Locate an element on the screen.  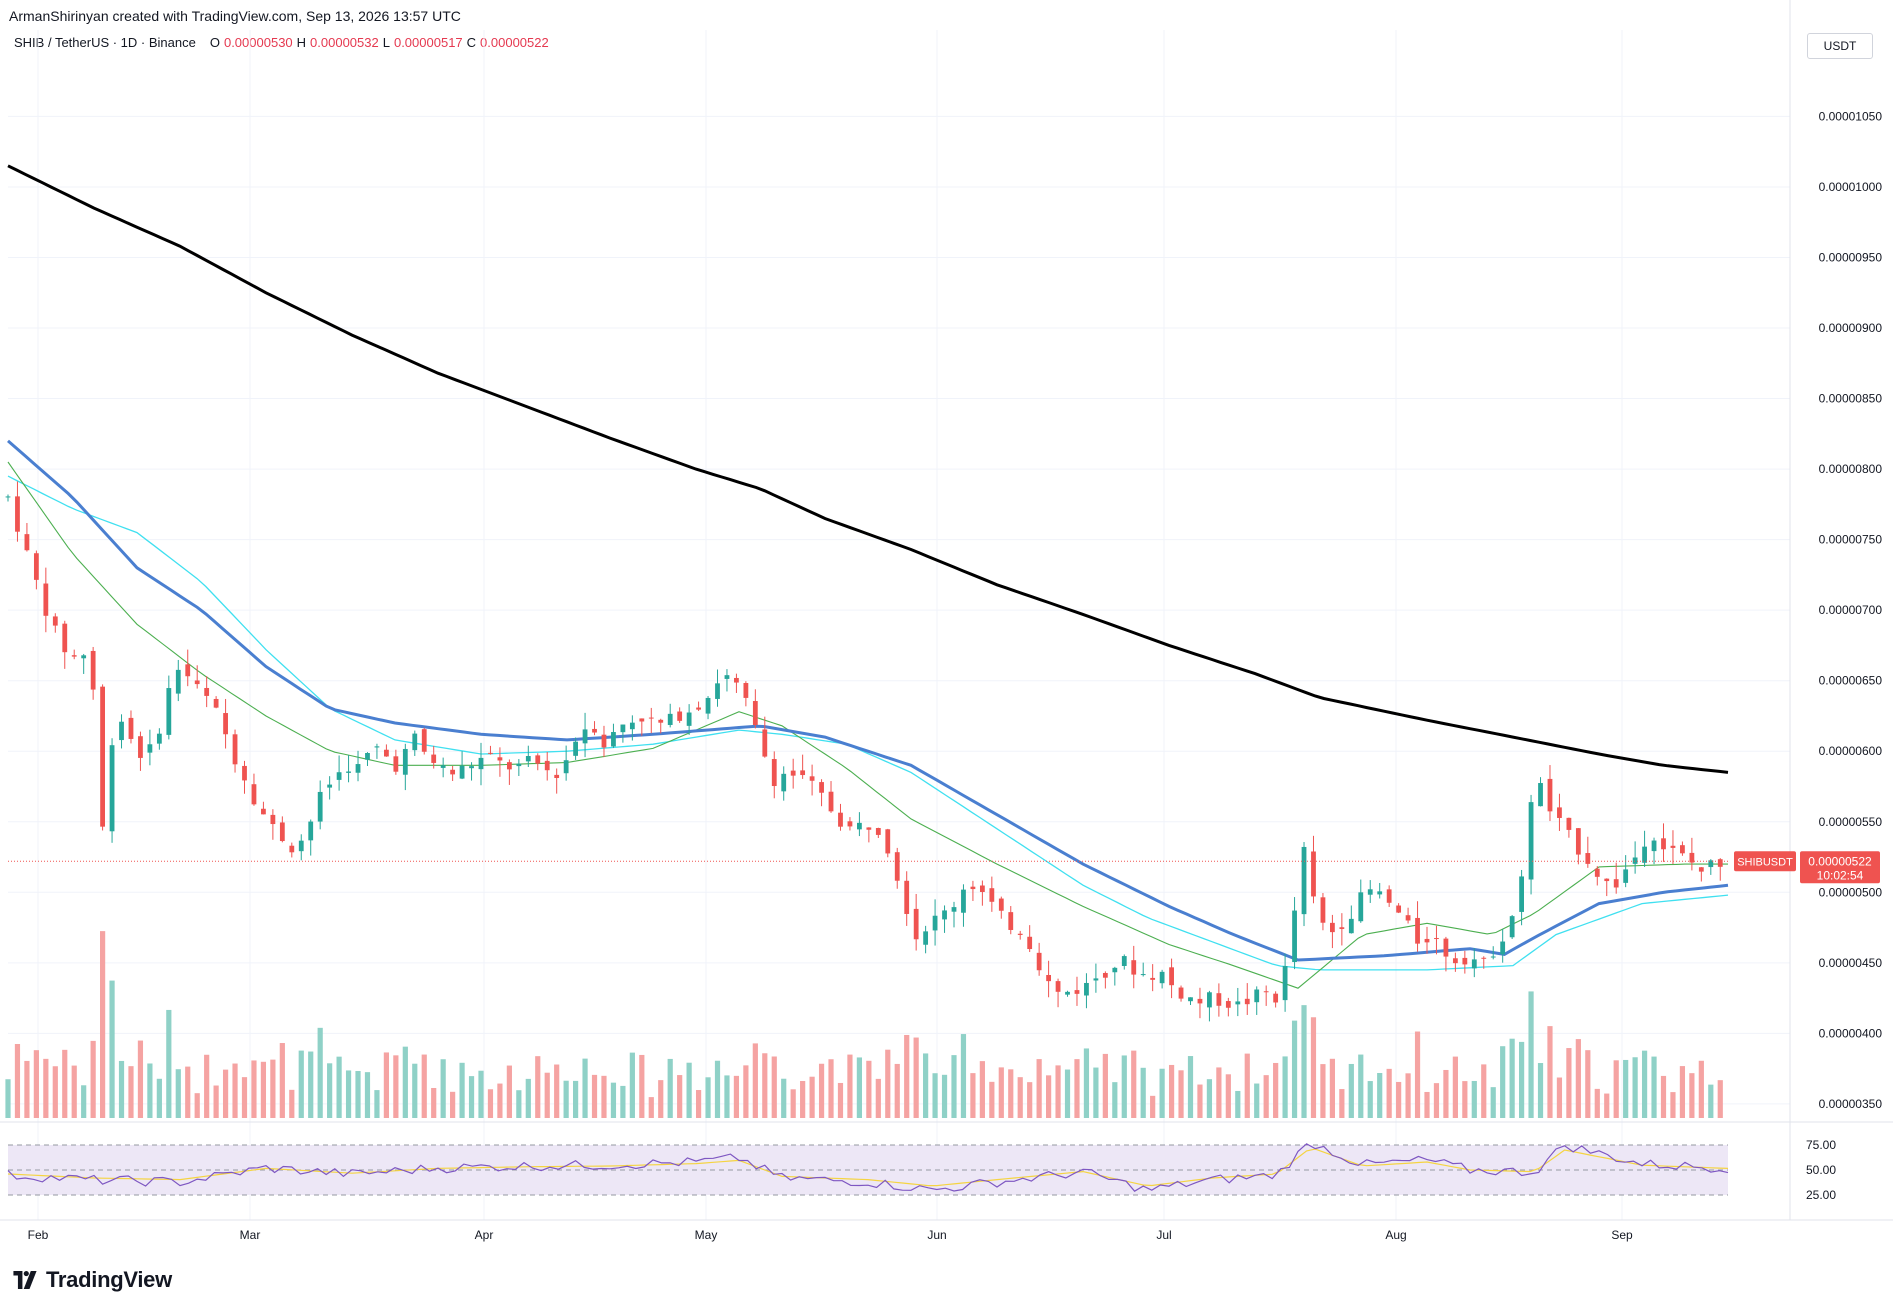
symbol-name: SHIB / TetherUS · 1D · Binance is located at coordinates (105, 42).